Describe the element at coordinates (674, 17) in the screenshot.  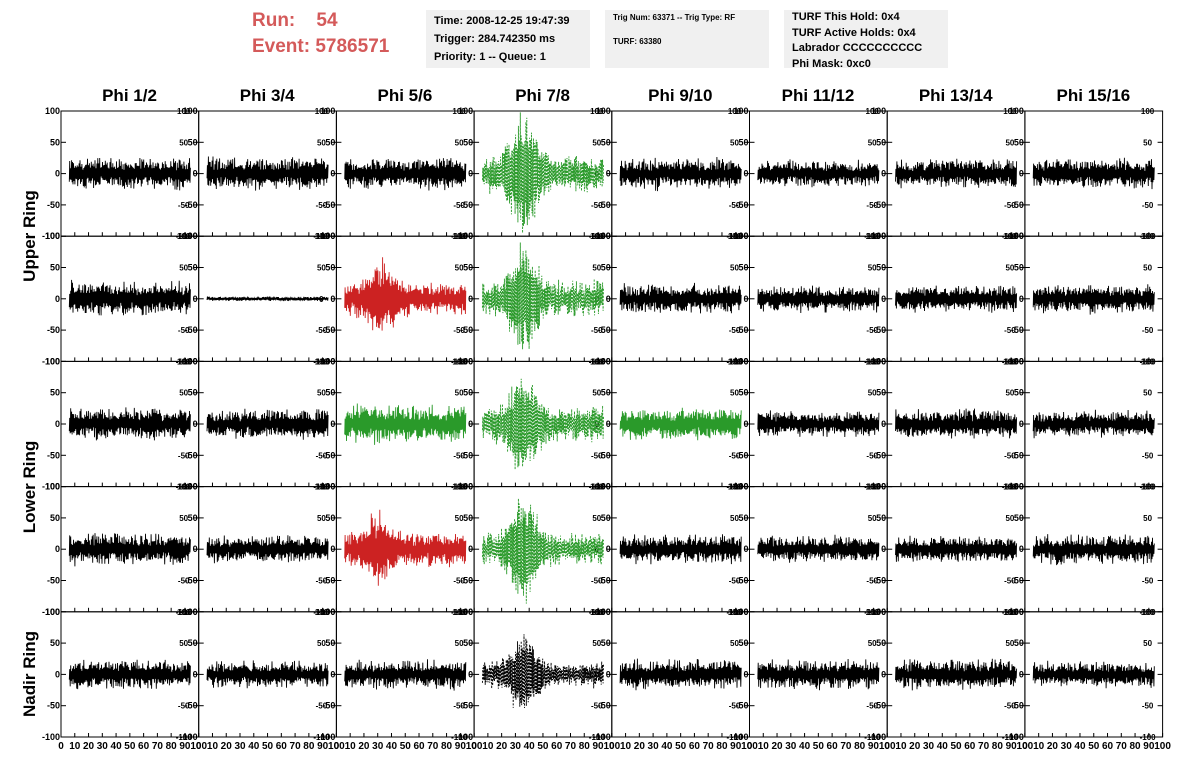
I see `trig-num-text: Trig Num: 63371 -- Trig Type: RF` at that location.